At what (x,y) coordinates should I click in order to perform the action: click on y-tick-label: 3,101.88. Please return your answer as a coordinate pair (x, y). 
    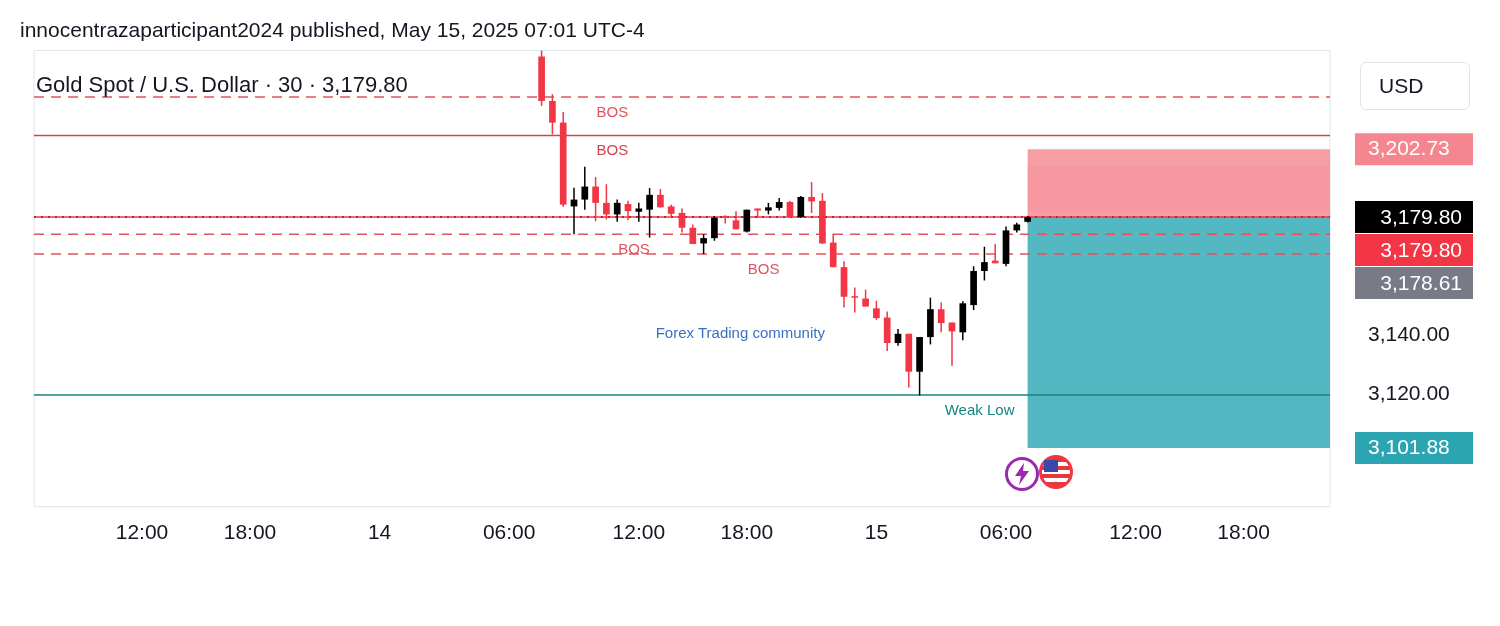
    Looking at the image, I should click on (1409, 446).